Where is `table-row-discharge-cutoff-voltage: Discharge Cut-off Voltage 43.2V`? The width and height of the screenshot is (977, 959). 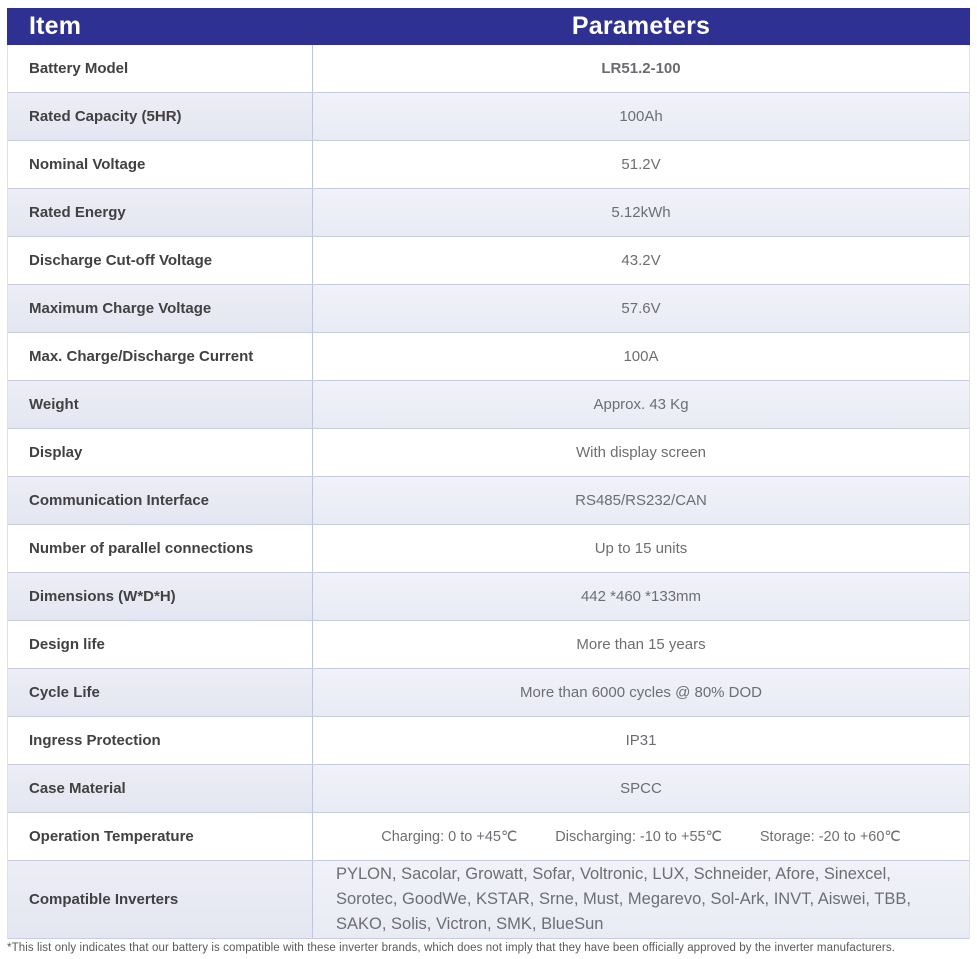
table-row-discharge-cutoff-voltage: Discharge Cut-off Voltage 43.2V is located at coordinates (488, 261).